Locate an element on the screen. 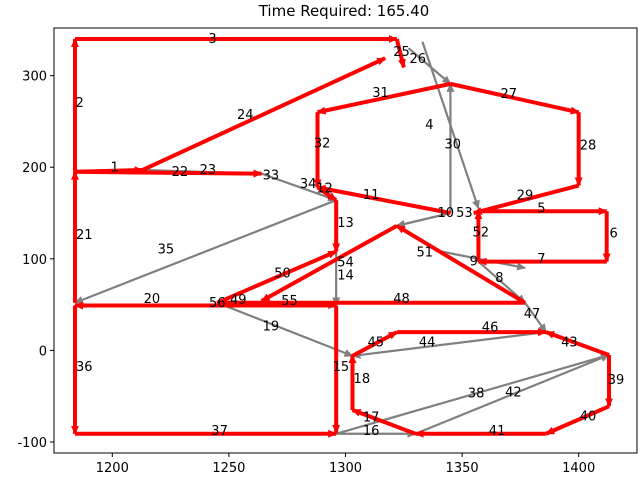  edge-label-2: 2 is located at coordinates (80, 103).